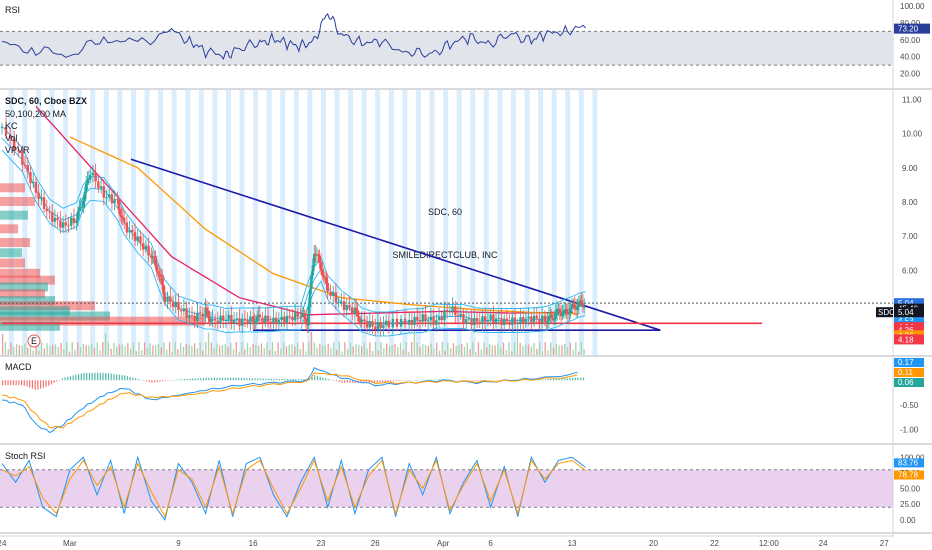  What do you see at coordinates (910, 489) in the screenshot?
I see `stoch-tick-label: 50.00` at bounding box center [910, 489].